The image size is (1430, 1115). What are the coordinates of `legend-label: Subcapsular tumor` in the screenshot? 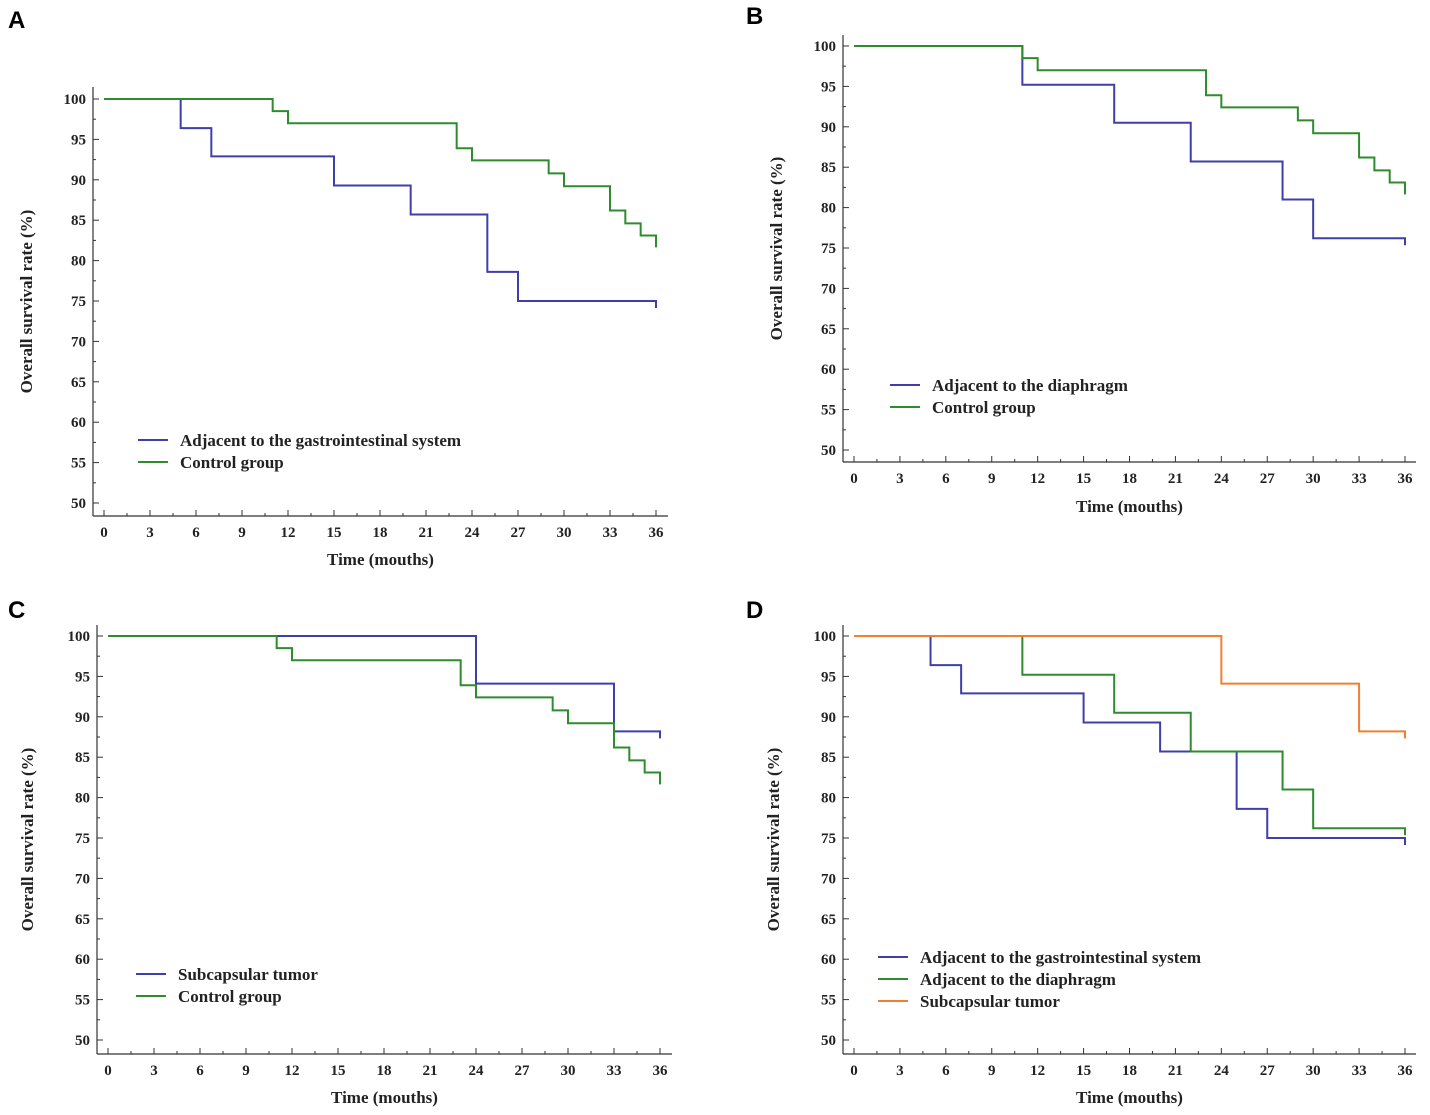 It's located at (990, 1001).